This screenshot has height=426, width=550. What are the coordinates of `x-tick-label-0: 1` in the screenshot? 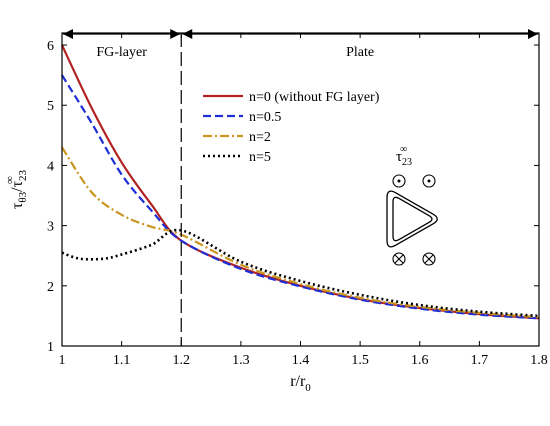 It's located at (62, 360).